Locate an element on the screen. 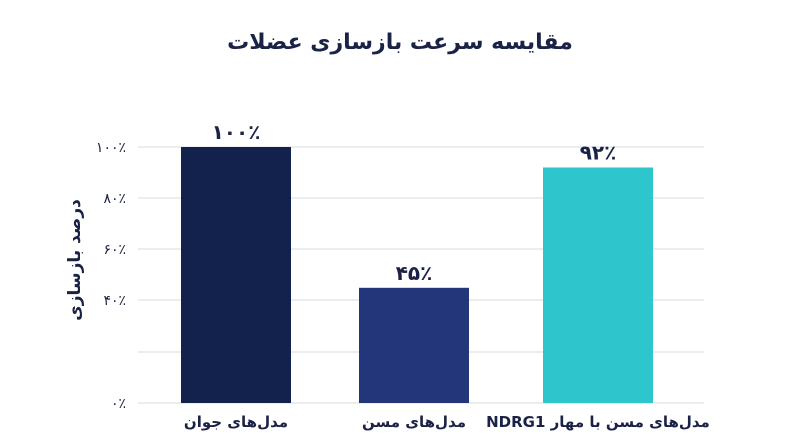 The height and width of the screenshot is (447, 800). y-tick-label: ۸۰٪ is located at coordinates (114, 199).